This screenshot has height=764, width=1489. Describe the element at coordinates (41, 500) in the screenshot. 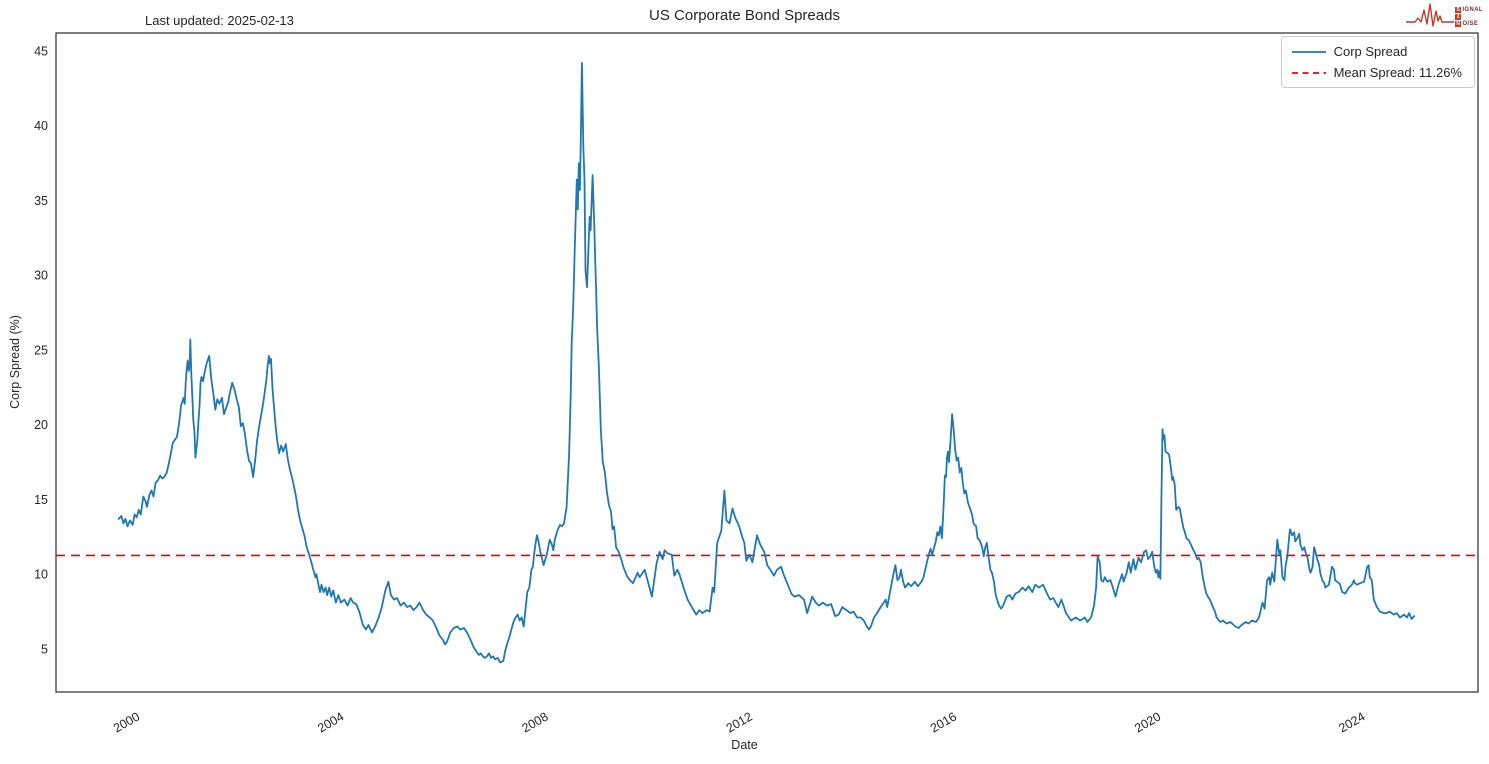

I see `y-tick-label: 15` at that location.